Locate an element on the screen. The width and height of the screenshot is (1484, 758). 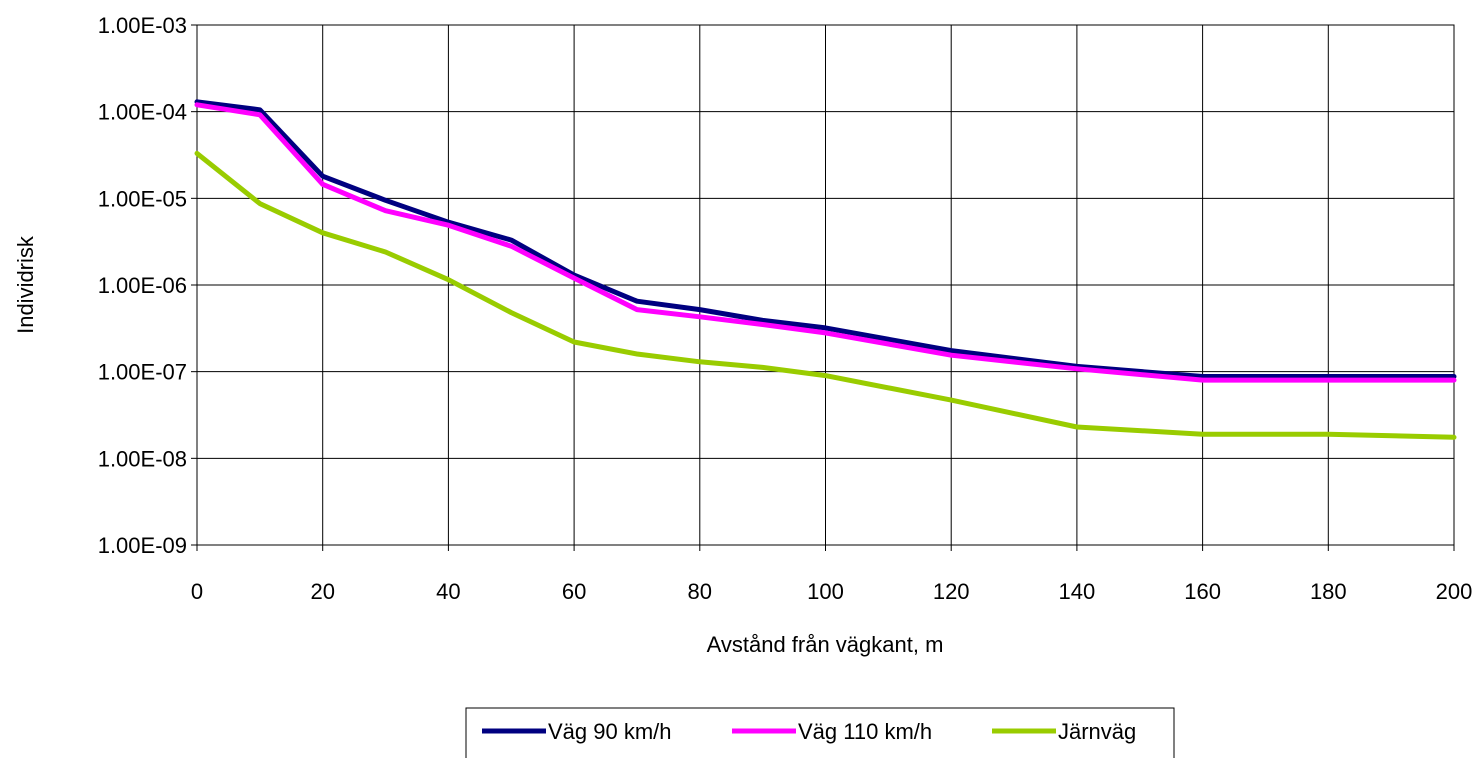
y-tick-label: 1.00E-03 is located at coordinates (142, 25).